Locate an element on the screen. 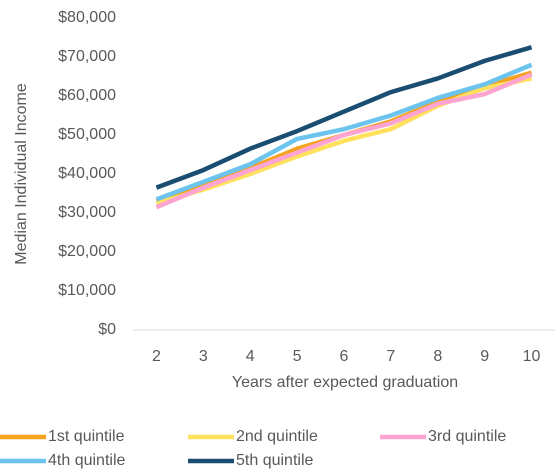 The image size is (556, 471). y-tick-label: $0 is located at coordinates (107, 329).